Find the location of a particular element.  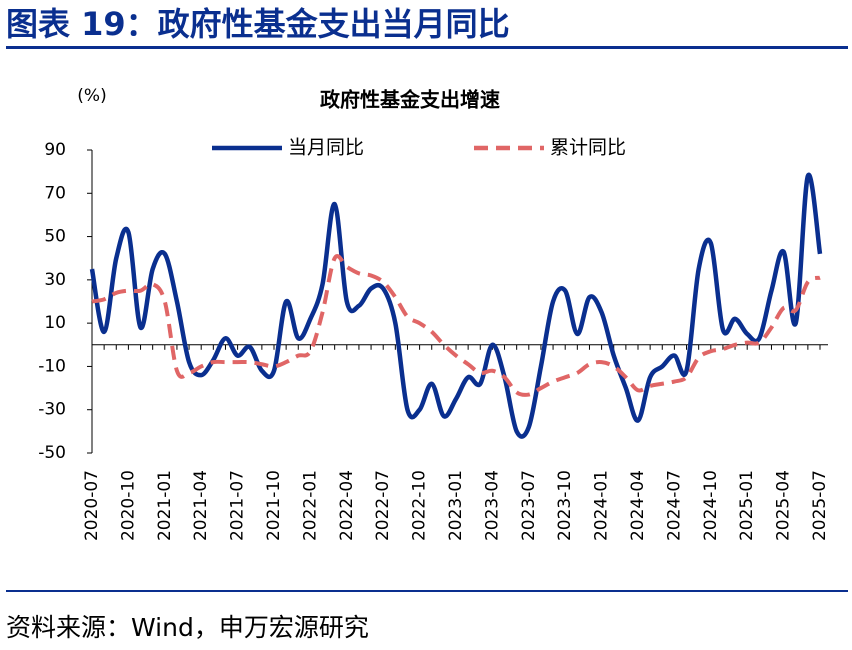

source: 资料来源：Wind，申万宏源研究 is located at coordinates (187, 627).